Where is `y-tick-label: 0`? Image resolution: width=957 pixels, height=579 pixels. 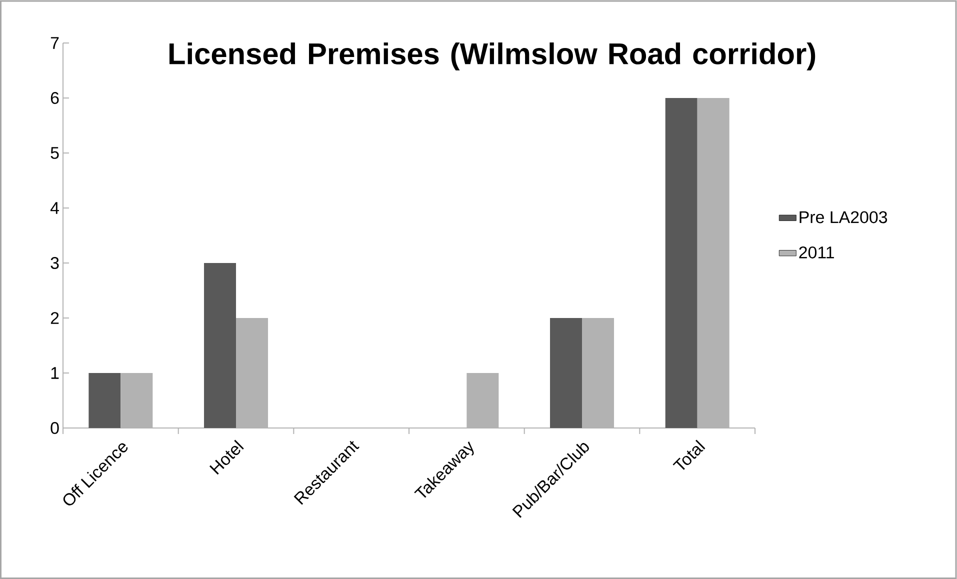
y-tick-label: 0 is located at coordinates (54, 428).